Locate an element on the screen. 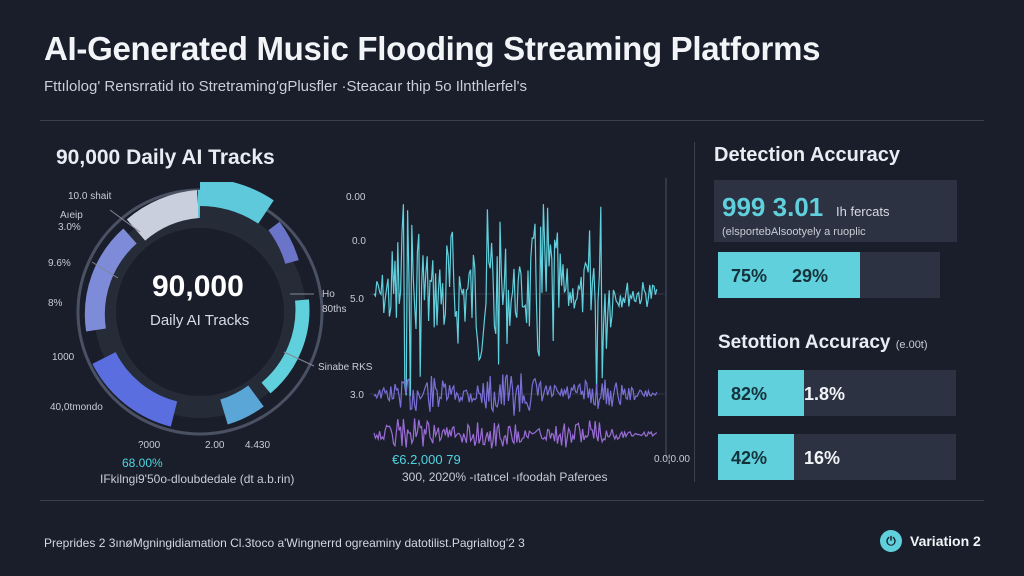  donut-label: 8% is located at coordinates (55, 303).